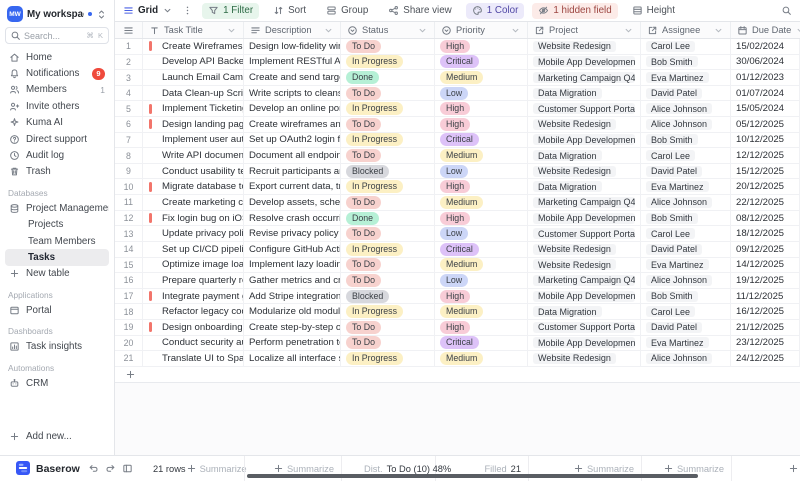 The width and height of the screenshot is (800, 481). I want to click on task-title-cell: Conduct security audit, so click(193, 343).